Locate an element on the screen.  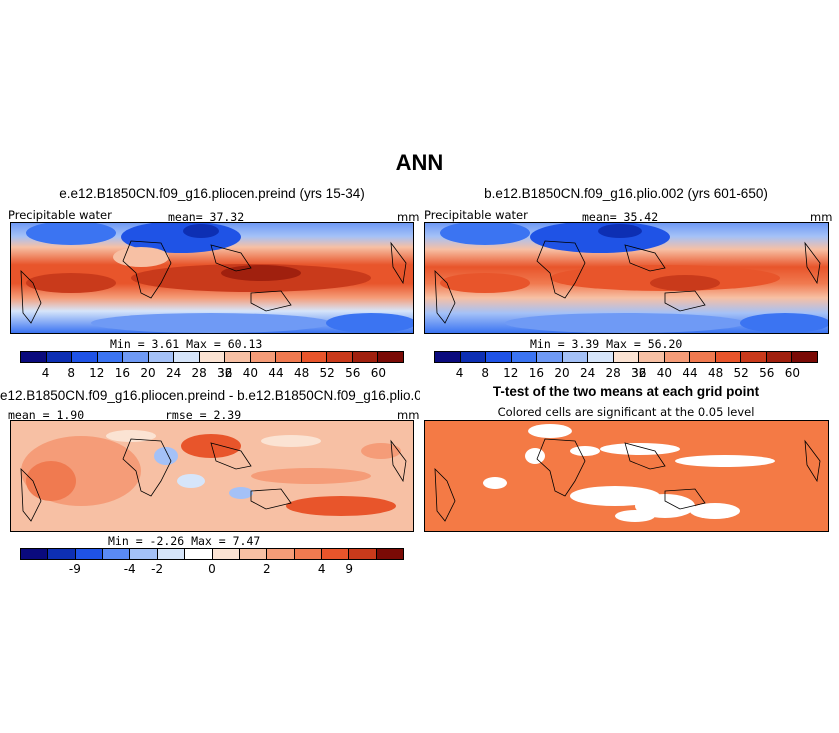
panel2-min-max: Min = 3.39 Max = 56.20 is located at coordinates (606, 344).